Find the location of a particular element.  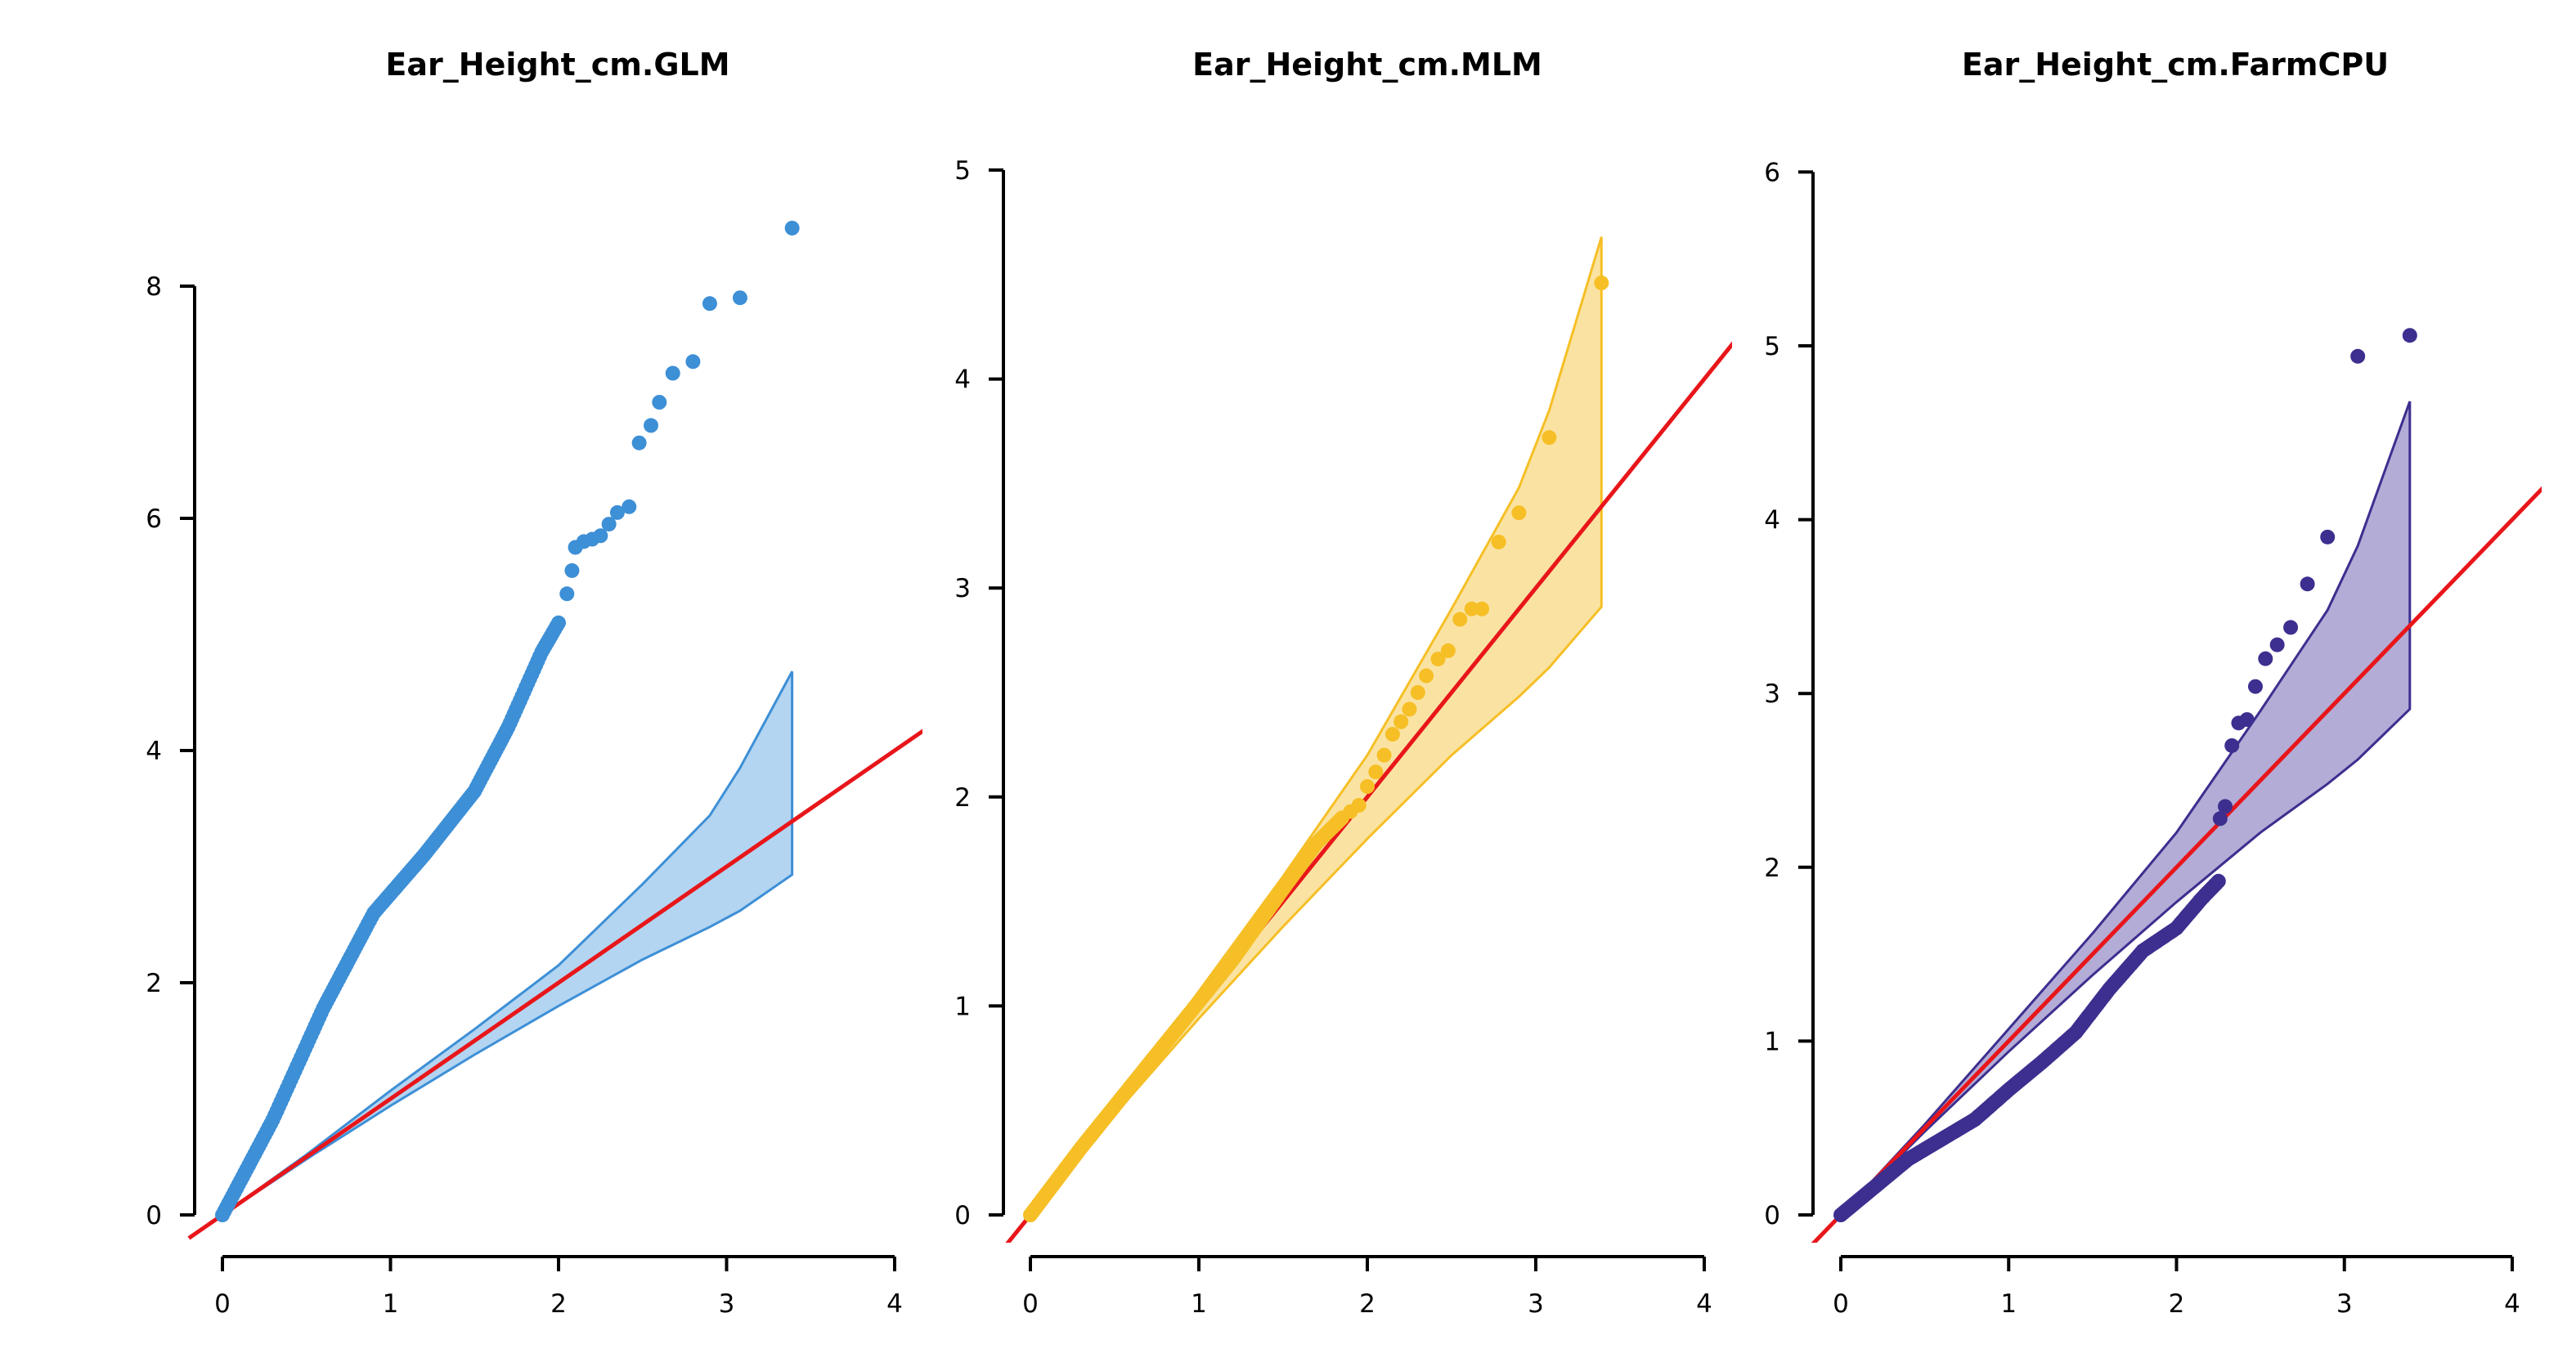

panel-title: Ear_Height_cm.GLM is located at coordinates (557, 65).